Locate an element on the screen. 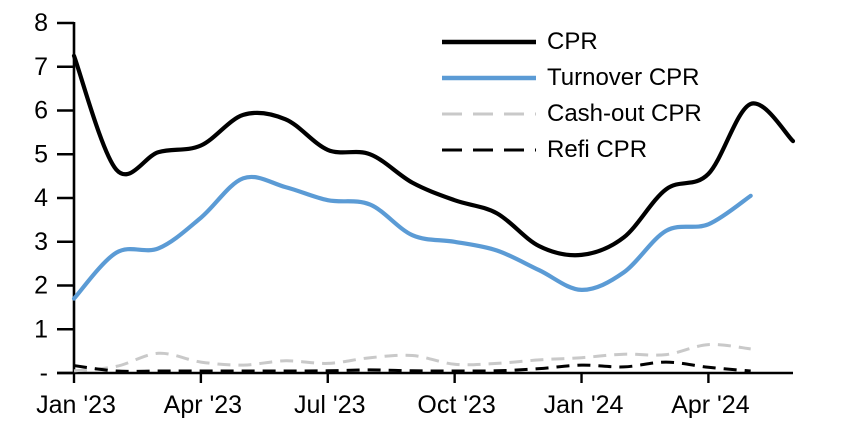 The width and height of the screenshot is (852, 430). legend-label: CPR is located at coordinates (572, 41).